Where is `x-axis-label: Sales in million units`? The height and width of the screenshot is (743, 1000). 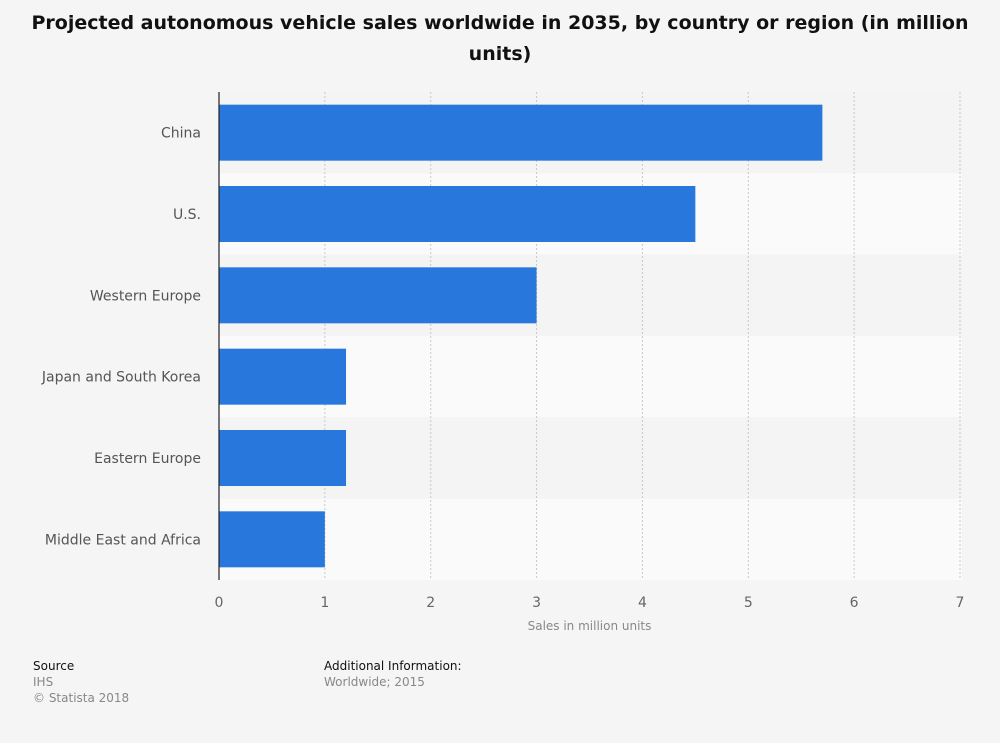 x-axis-label: Sales in million units is located at coordinates (590, 626).